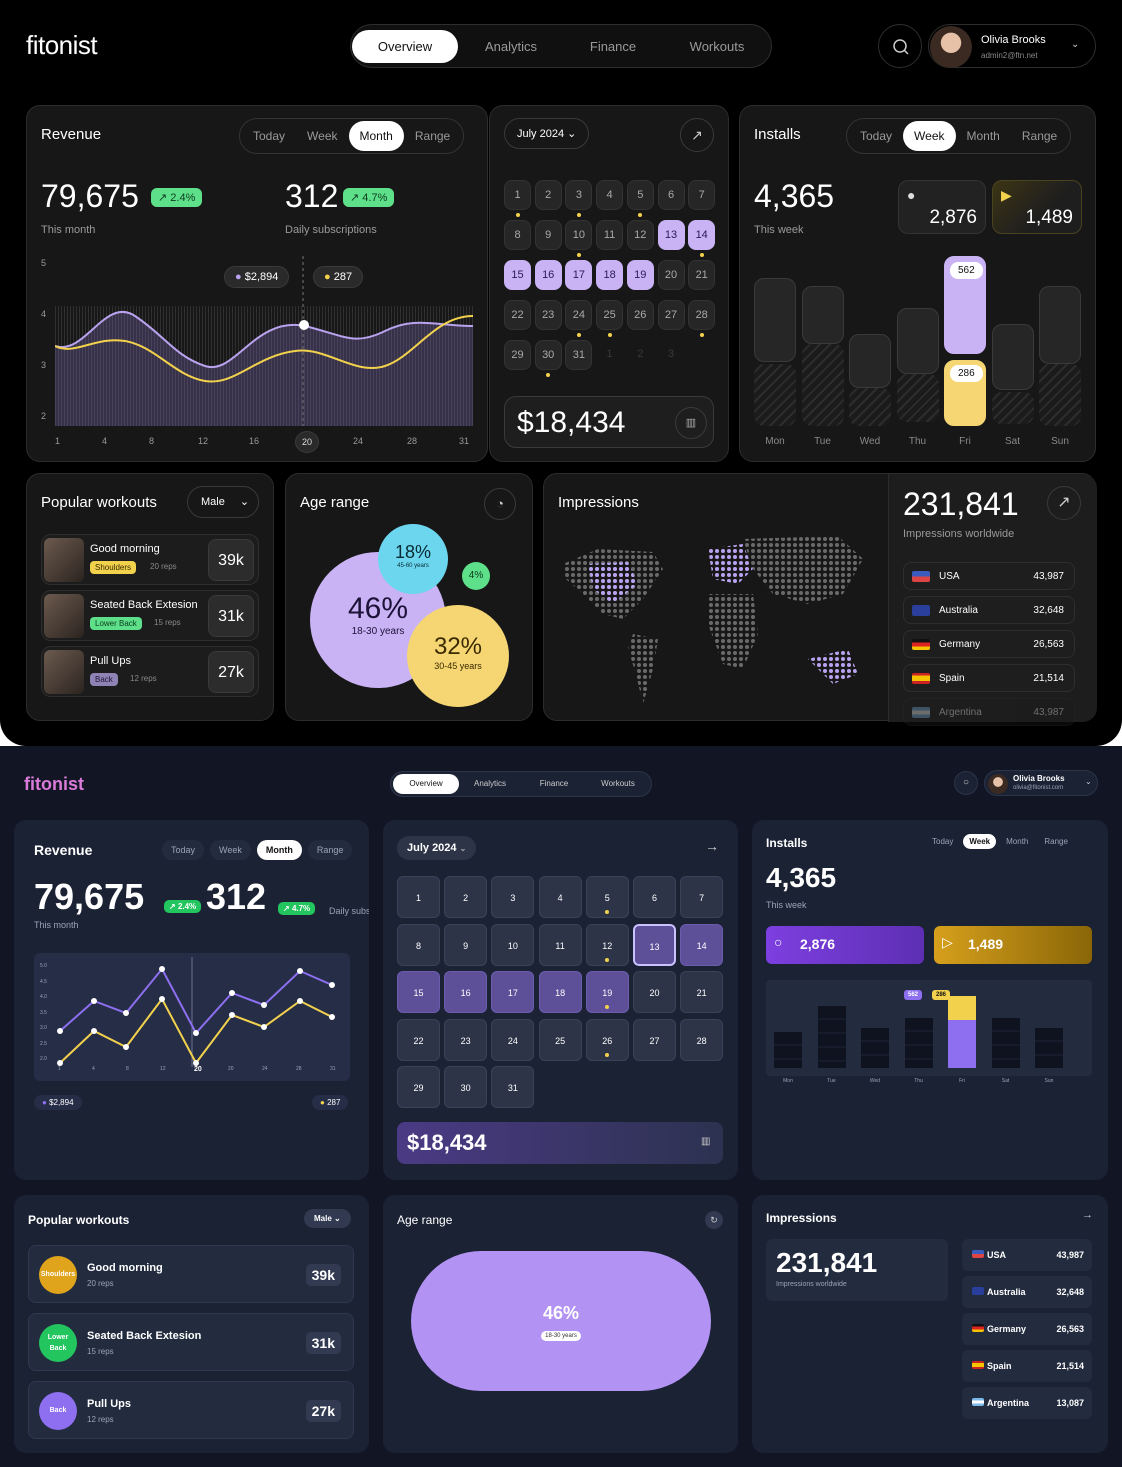 Image resolution: width=1122 pixels, height=1467 pixels. I want to click on calendar-day: 20, so click(654, 992).